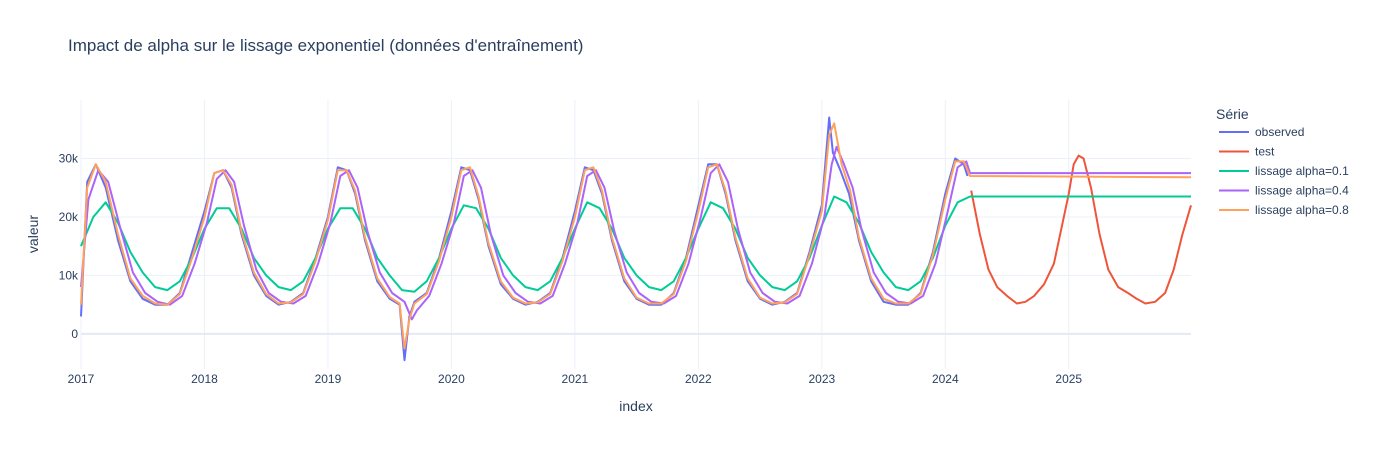 This screenshot has width=1379, height=450. Describe the element at coordinates (945, 379) in the screenshot. I see `x-tick-label: 2024` at that location.